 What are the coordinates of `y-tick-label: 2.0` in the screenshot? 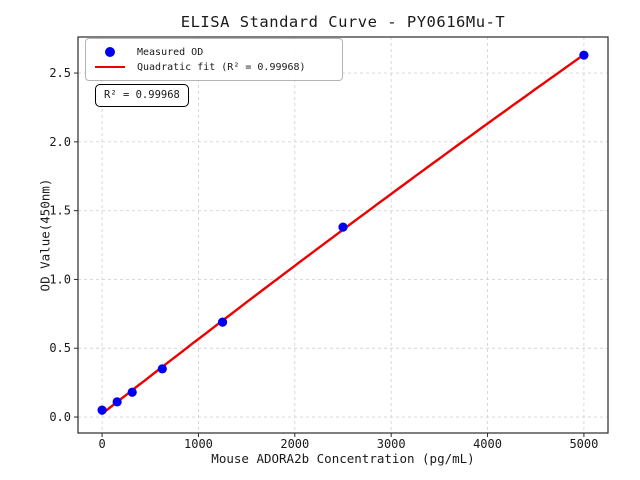 It's located at (60, 142).